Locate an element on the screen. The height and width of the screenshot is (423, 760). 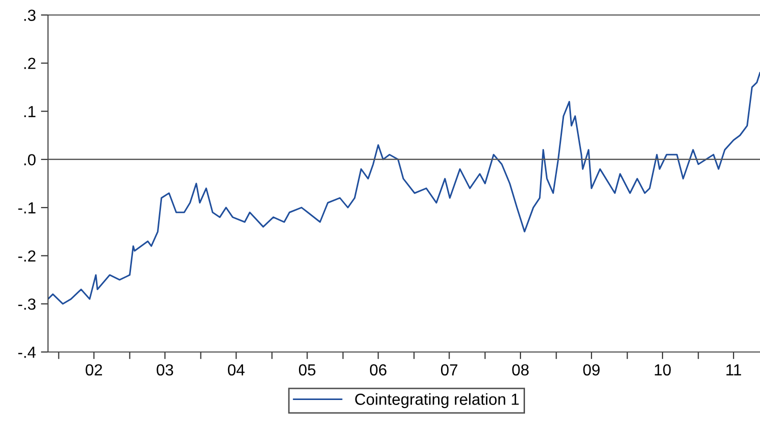
x-tick-label: 05 is located at coordinates (307, 370).